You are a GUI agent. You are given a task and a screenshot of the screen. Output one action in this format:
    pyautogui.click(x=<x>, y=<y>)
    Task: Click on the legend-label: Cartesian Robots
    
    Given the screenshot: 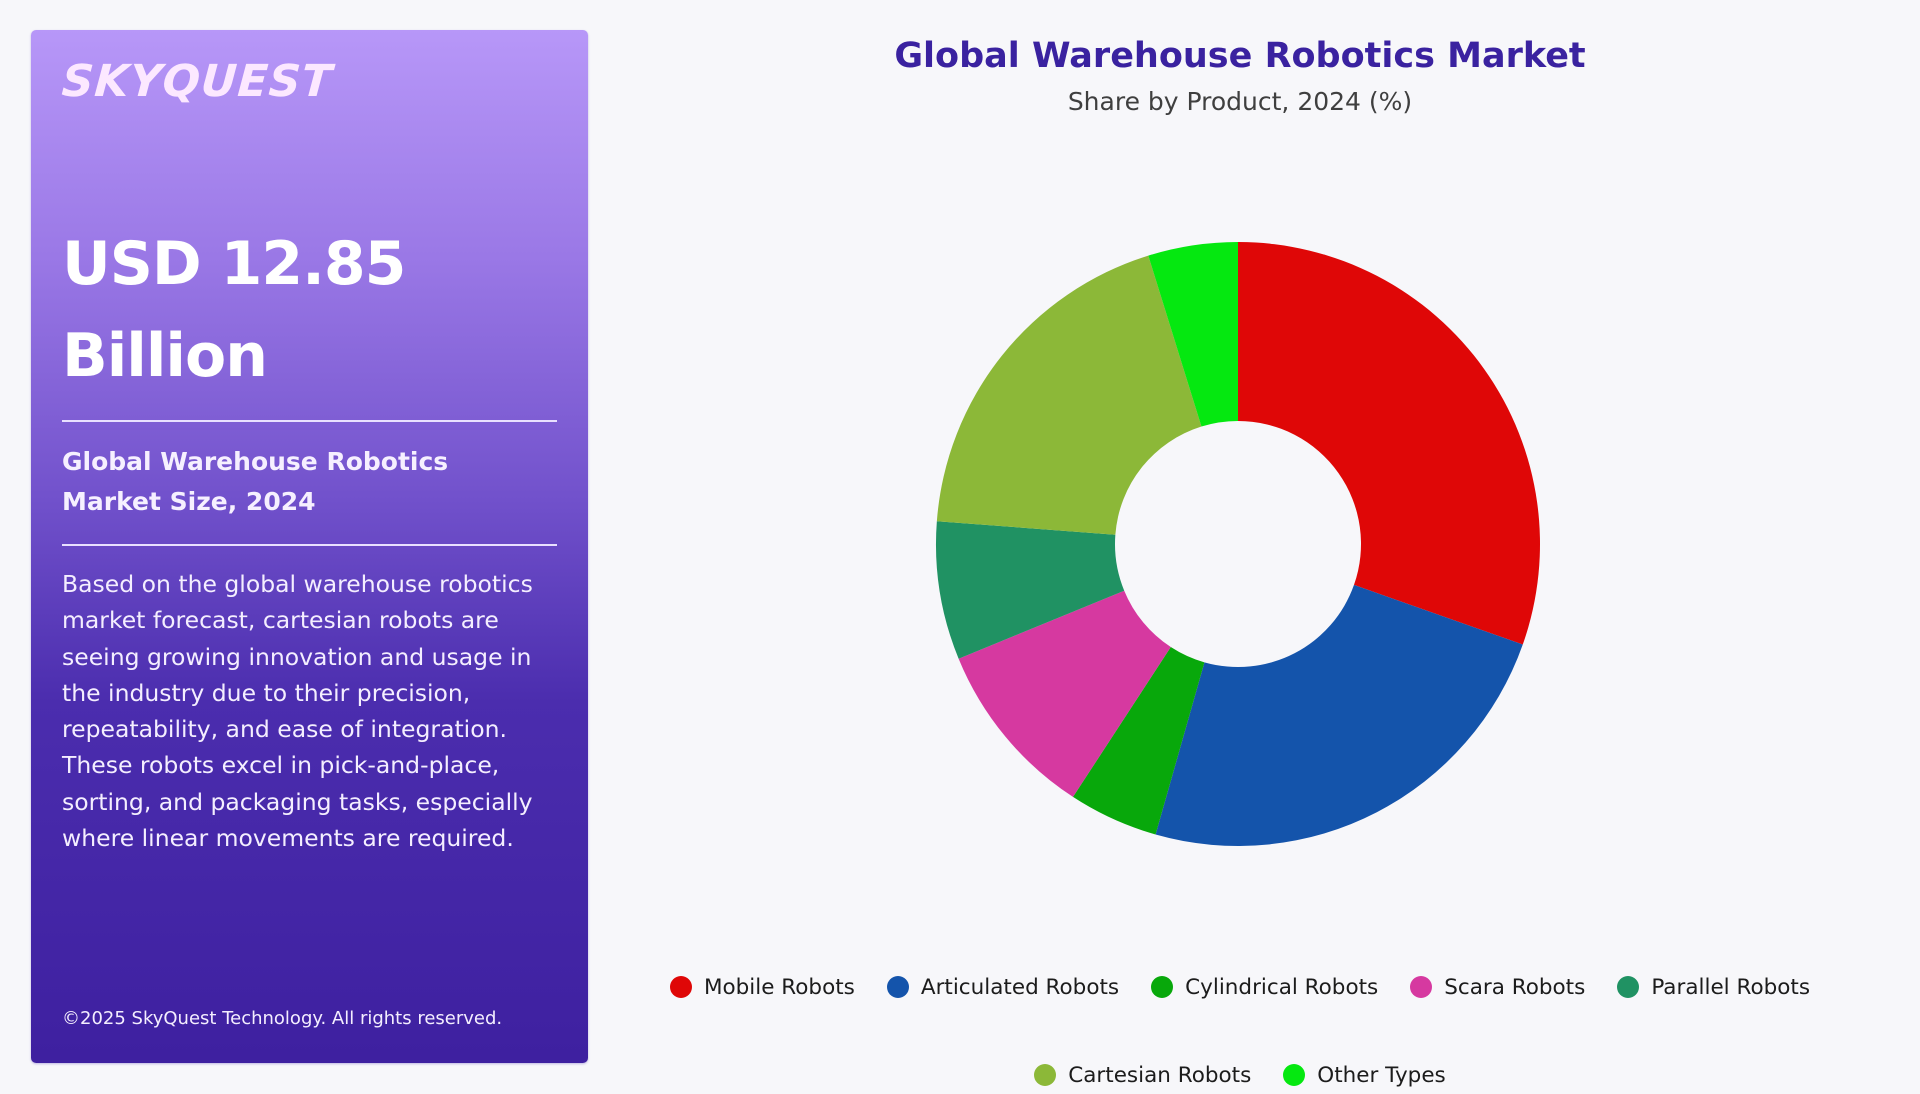 What is the action you would take?
    pyautogui.click(x=1160, y=1075)
    